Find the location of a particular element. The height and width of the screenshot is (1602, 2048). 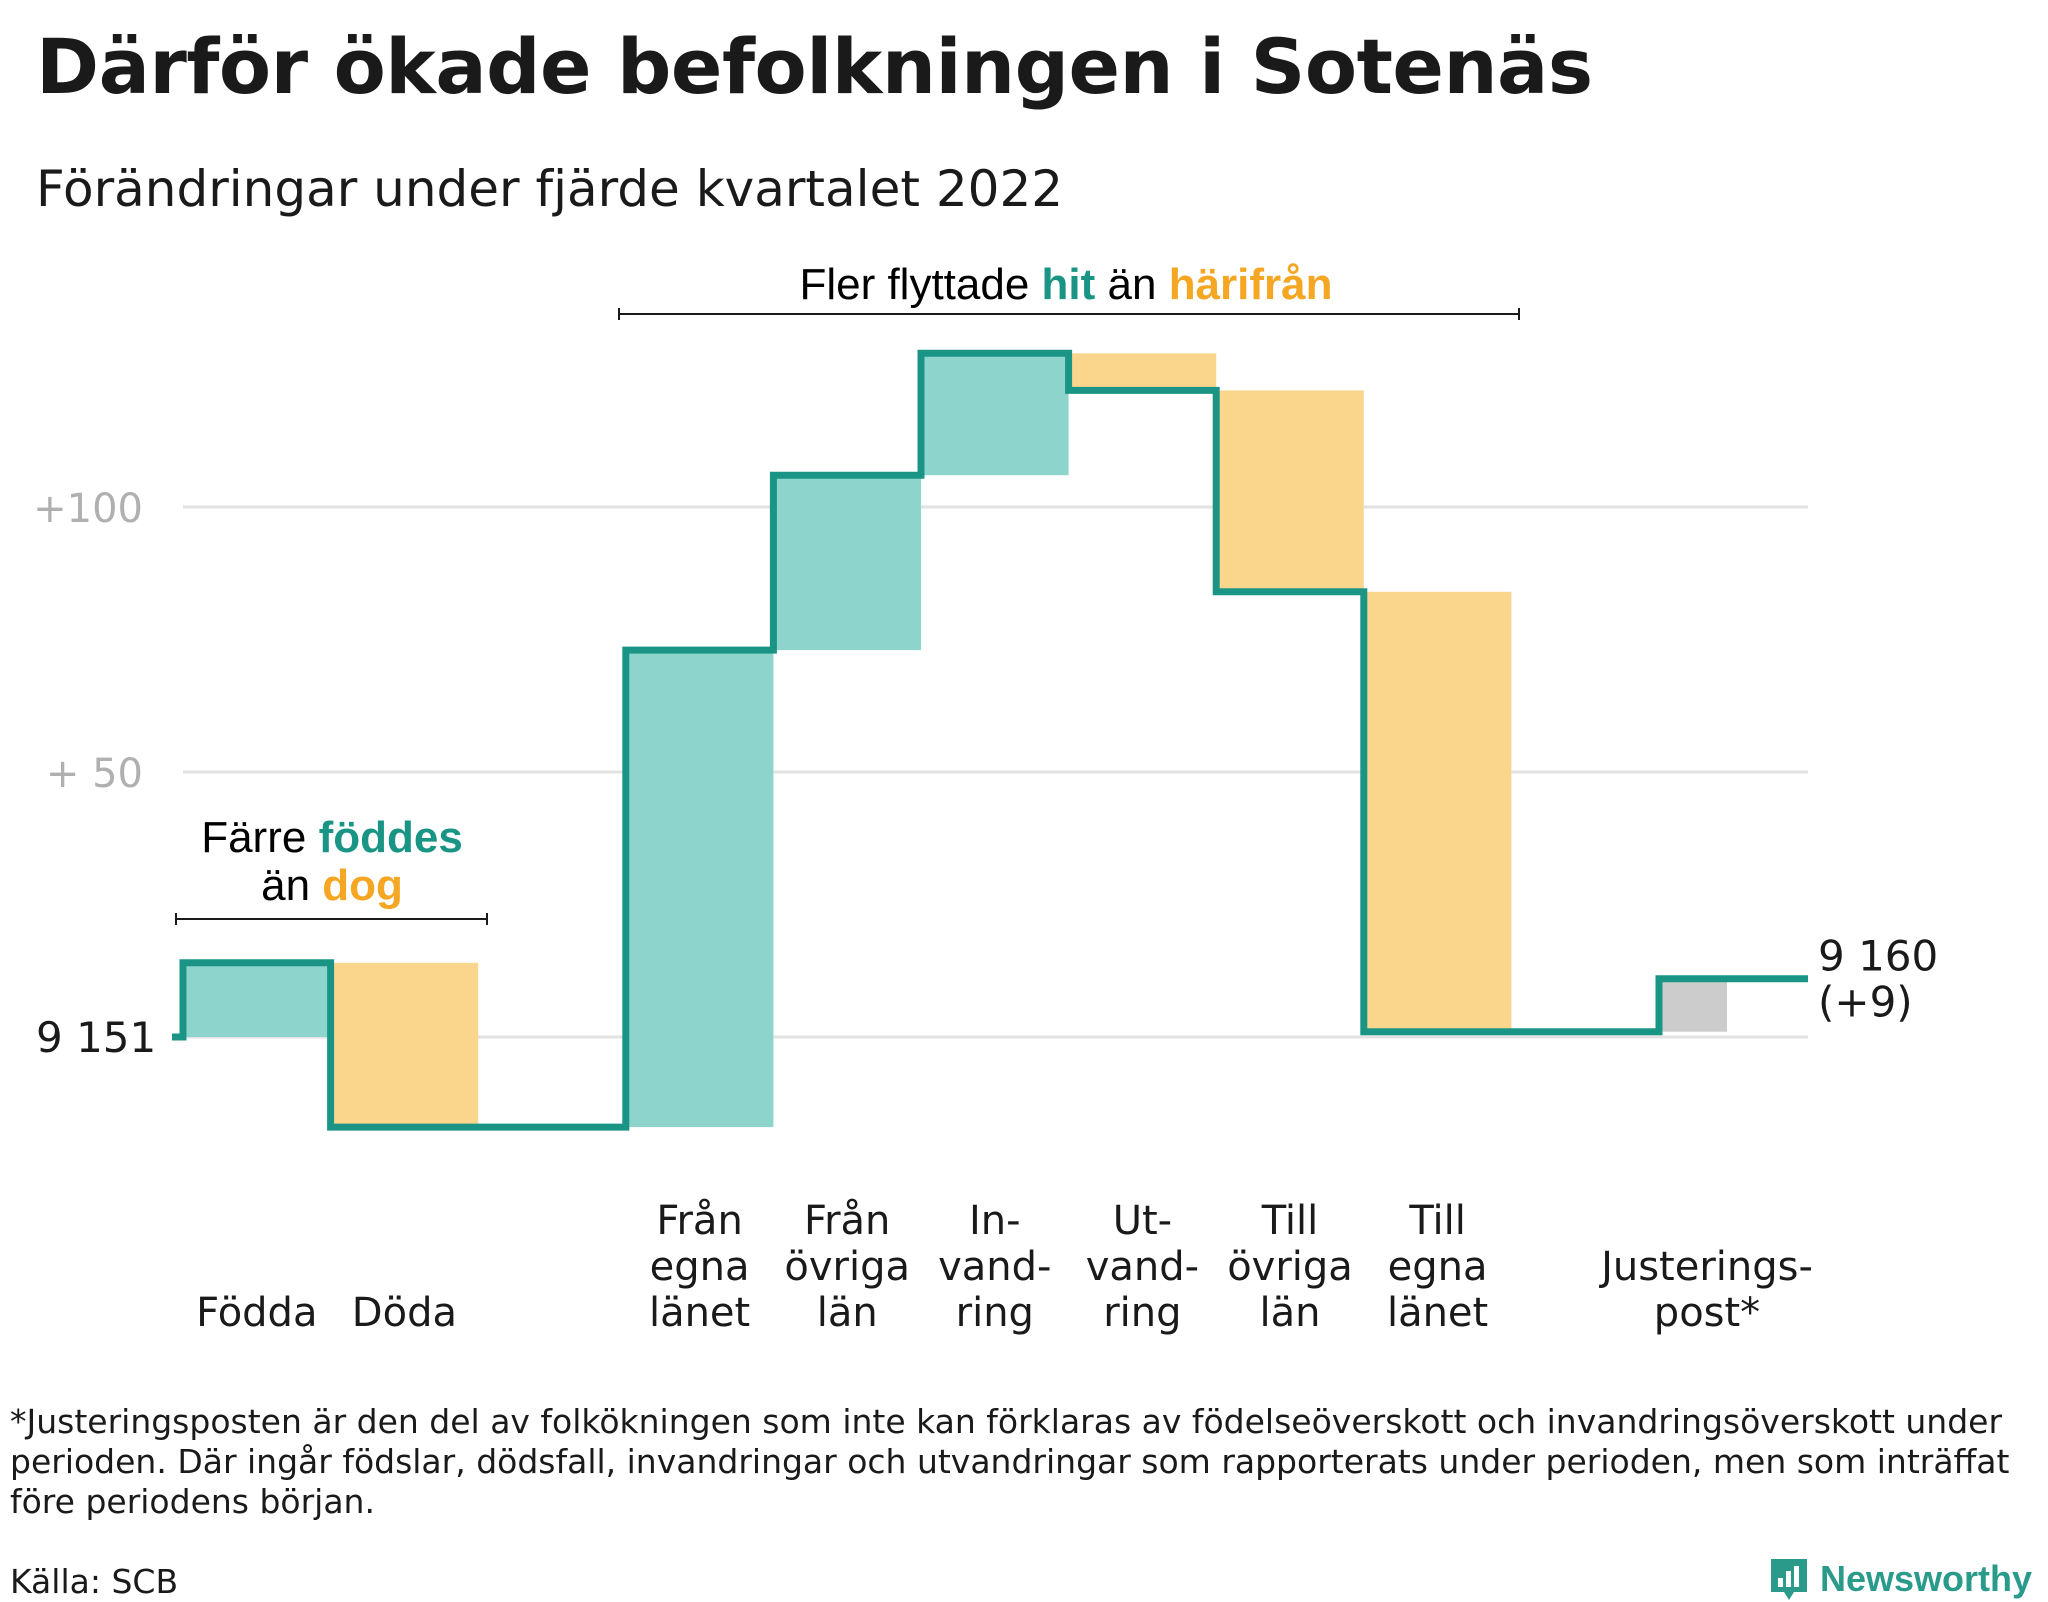

chart-title: Därför ökade befolkningen i Sotenäs is located at coordinates (814, 66).